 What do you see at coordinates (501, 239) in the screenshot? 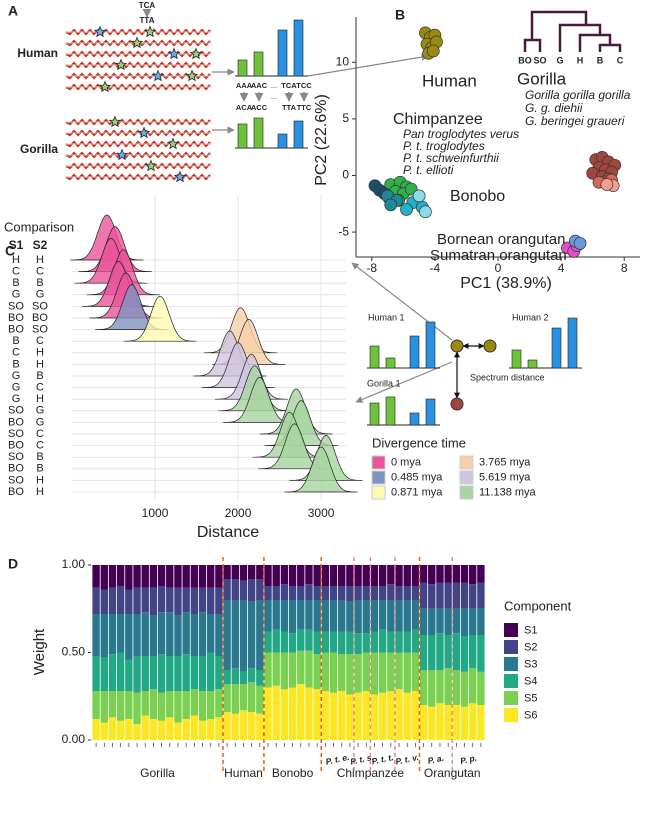
I see `series-label: Bornean orangutan` at bounding box center [501, 239].